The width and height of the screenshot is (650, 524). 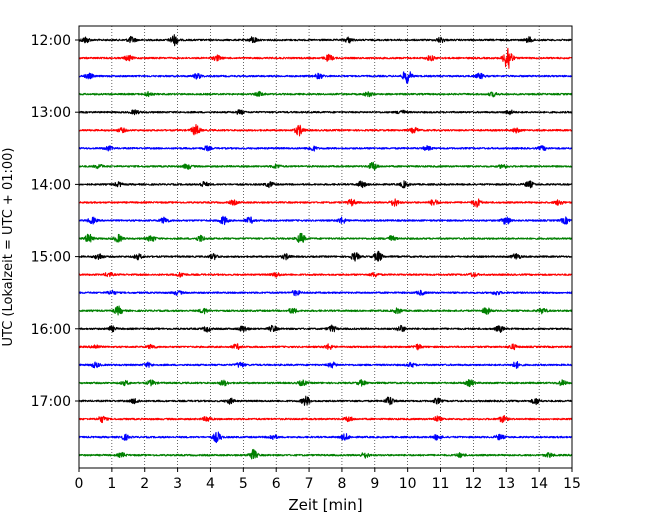 What do you see at coordinates (144, 484) in the screenshot?
I see `x-tick-label: 2` at bounding box center [144, 484].